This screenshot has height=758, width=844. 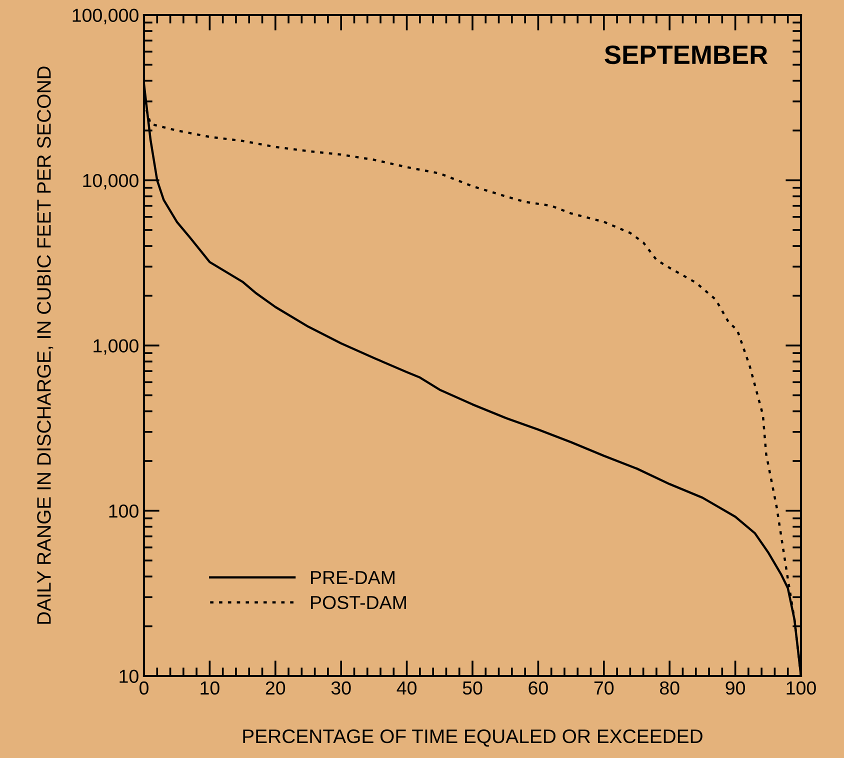 What do you see at coordinates (129, 676) in the screenshot?
I see `y-tick-label: 10` at bounding box center [129, 676].